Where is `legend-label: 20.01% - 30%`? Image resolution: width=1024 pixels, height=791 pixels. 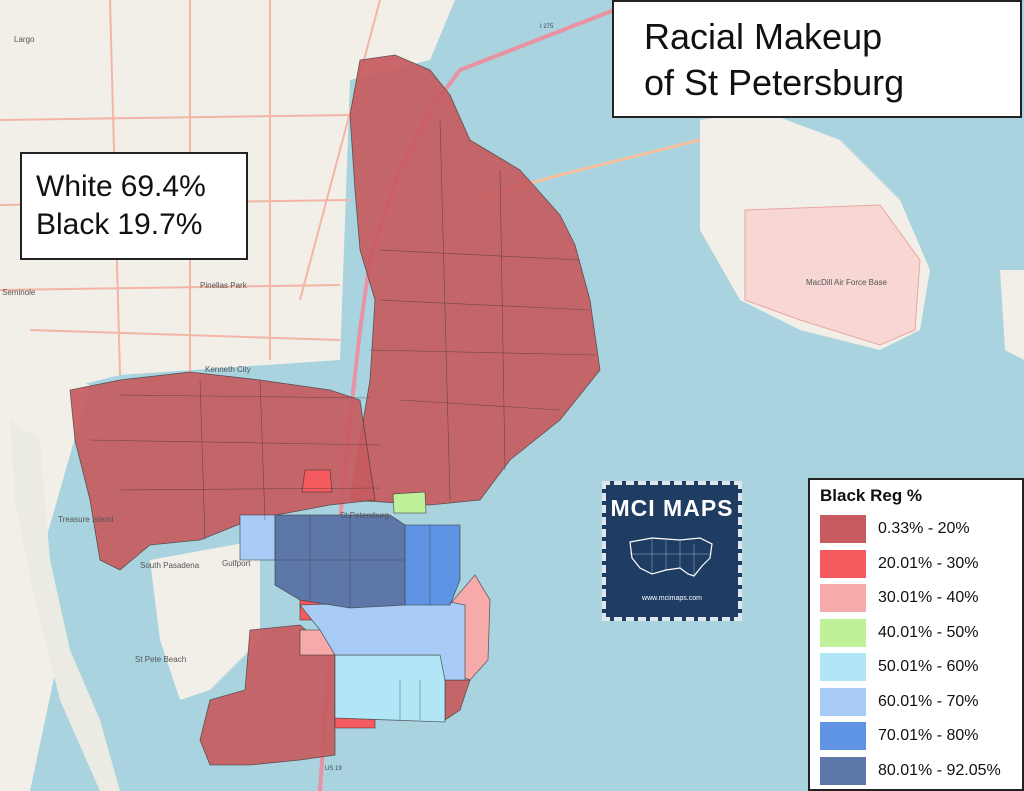
legend-label: 20.01% - 30% is located at coordinates (928, 563).